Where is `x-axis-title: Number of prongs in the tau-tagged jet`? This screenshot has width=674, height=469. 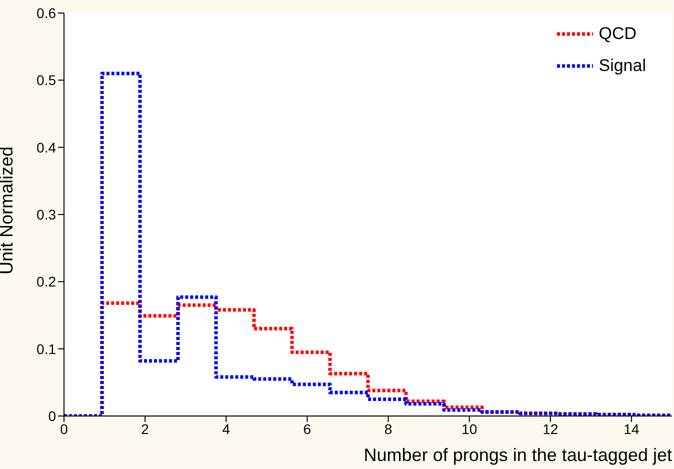
x-axis-title: Number of prongs in the tau-tagged jet is located at coordinates (518, 455).